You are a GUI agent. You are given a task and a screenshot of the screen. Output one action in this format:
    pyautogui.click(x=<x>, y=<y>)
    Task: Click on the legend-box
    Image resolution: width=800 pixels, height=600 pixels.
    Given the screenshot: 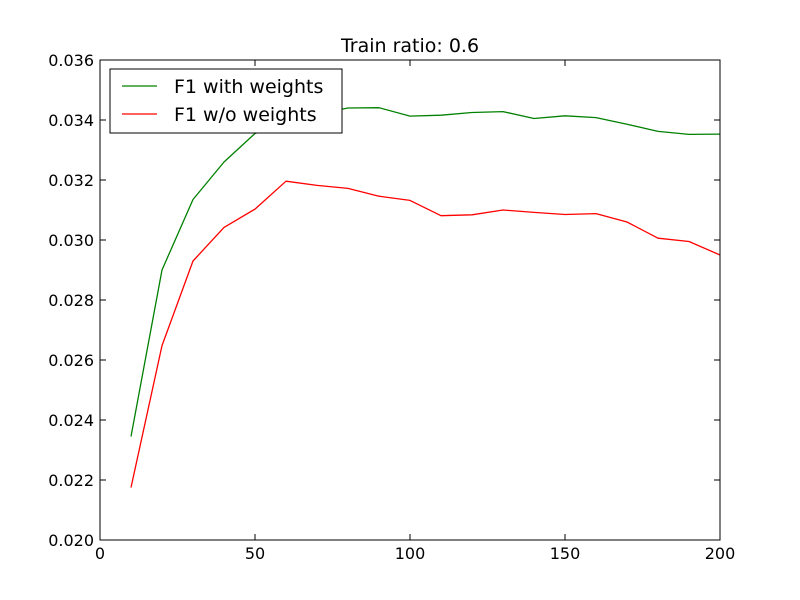 What is the action you would take?
    pyautogui.click(x=226, y=101)
    